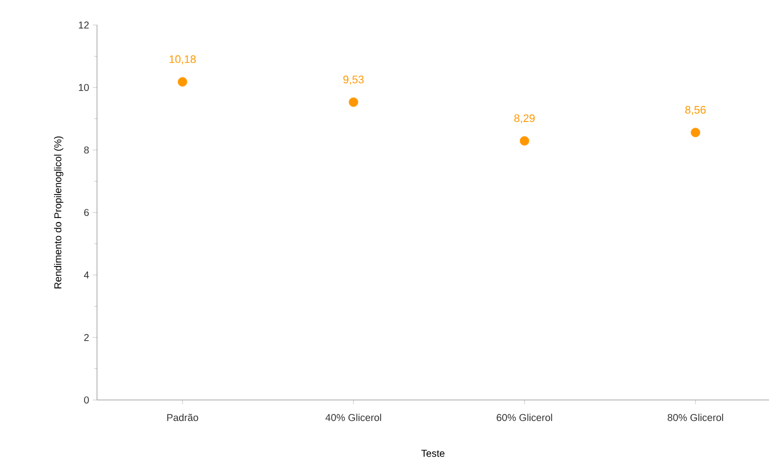 The width and height of the screenshot is (769, 471). Describe the element at coordinates (86, 400) in the screenshot. I see `y-tick-label: 0` at that location.